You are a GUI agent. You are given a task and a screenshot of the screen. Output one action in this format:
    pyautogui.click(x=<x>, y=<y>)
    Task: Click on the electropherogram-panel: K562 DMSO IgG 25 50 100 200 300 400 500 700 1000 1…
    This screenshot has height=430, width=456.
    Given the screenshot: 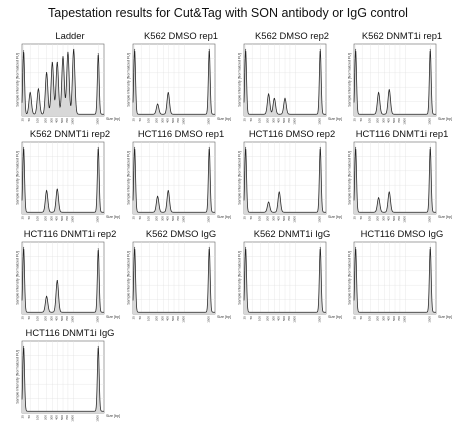 What is the action you would take?
    pyautogui.click(x=180, y=278)
    